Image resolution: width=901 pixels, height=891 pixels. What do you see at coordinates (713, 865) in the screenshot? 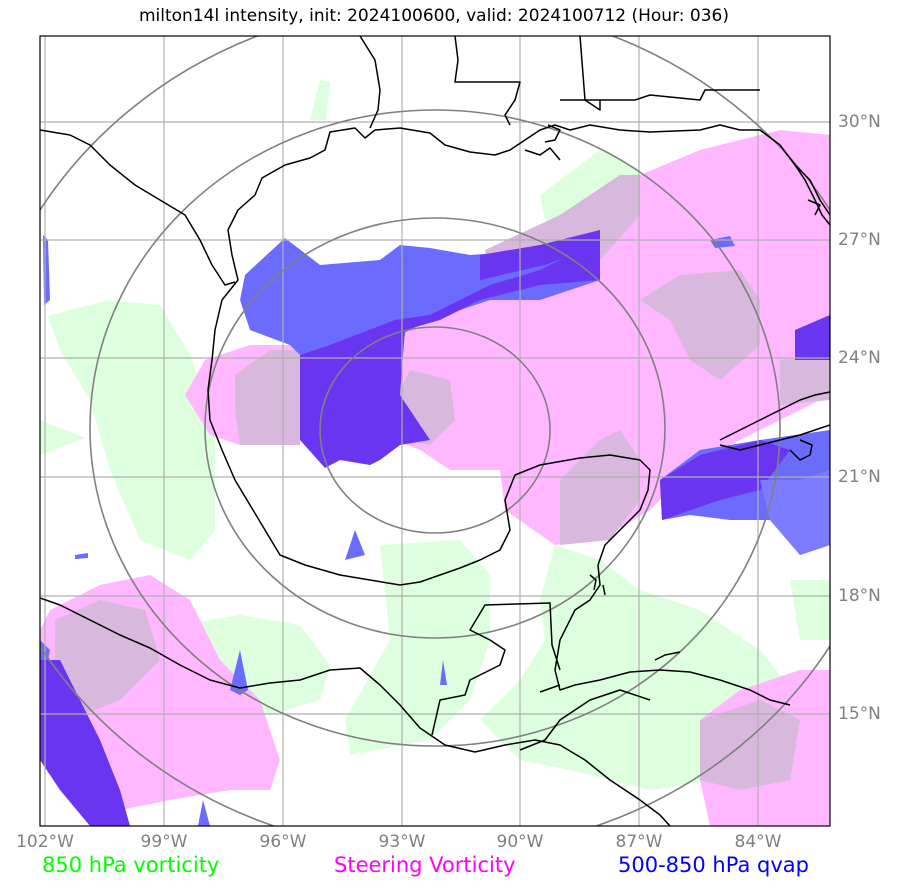
I see `legend-qvap: 500-850 hPa qvap` at bounding box center [713, 865].